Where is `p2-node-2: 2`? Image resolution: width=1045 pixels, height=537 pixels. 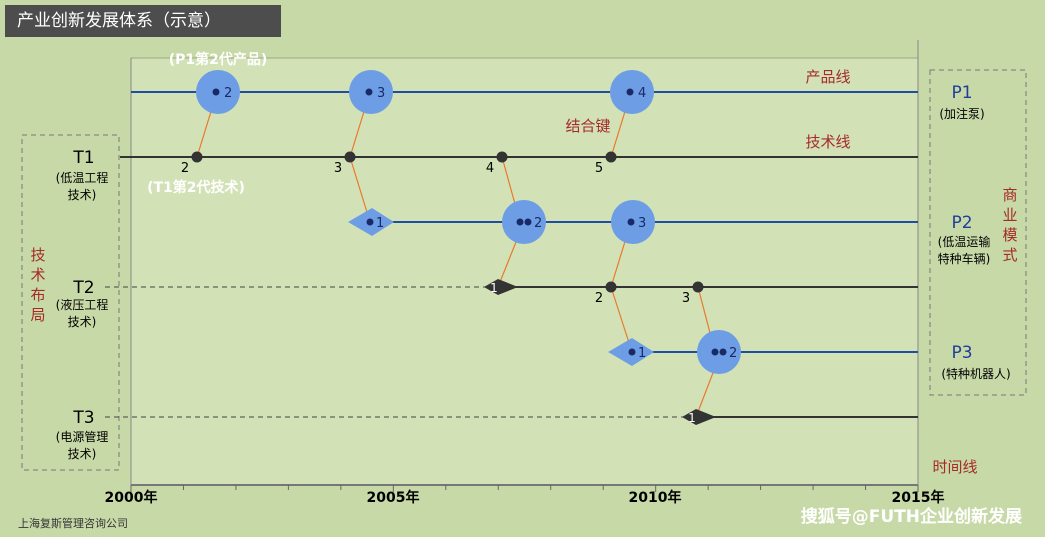
p2-node-2: 2 is located at coordinates (524, 222).